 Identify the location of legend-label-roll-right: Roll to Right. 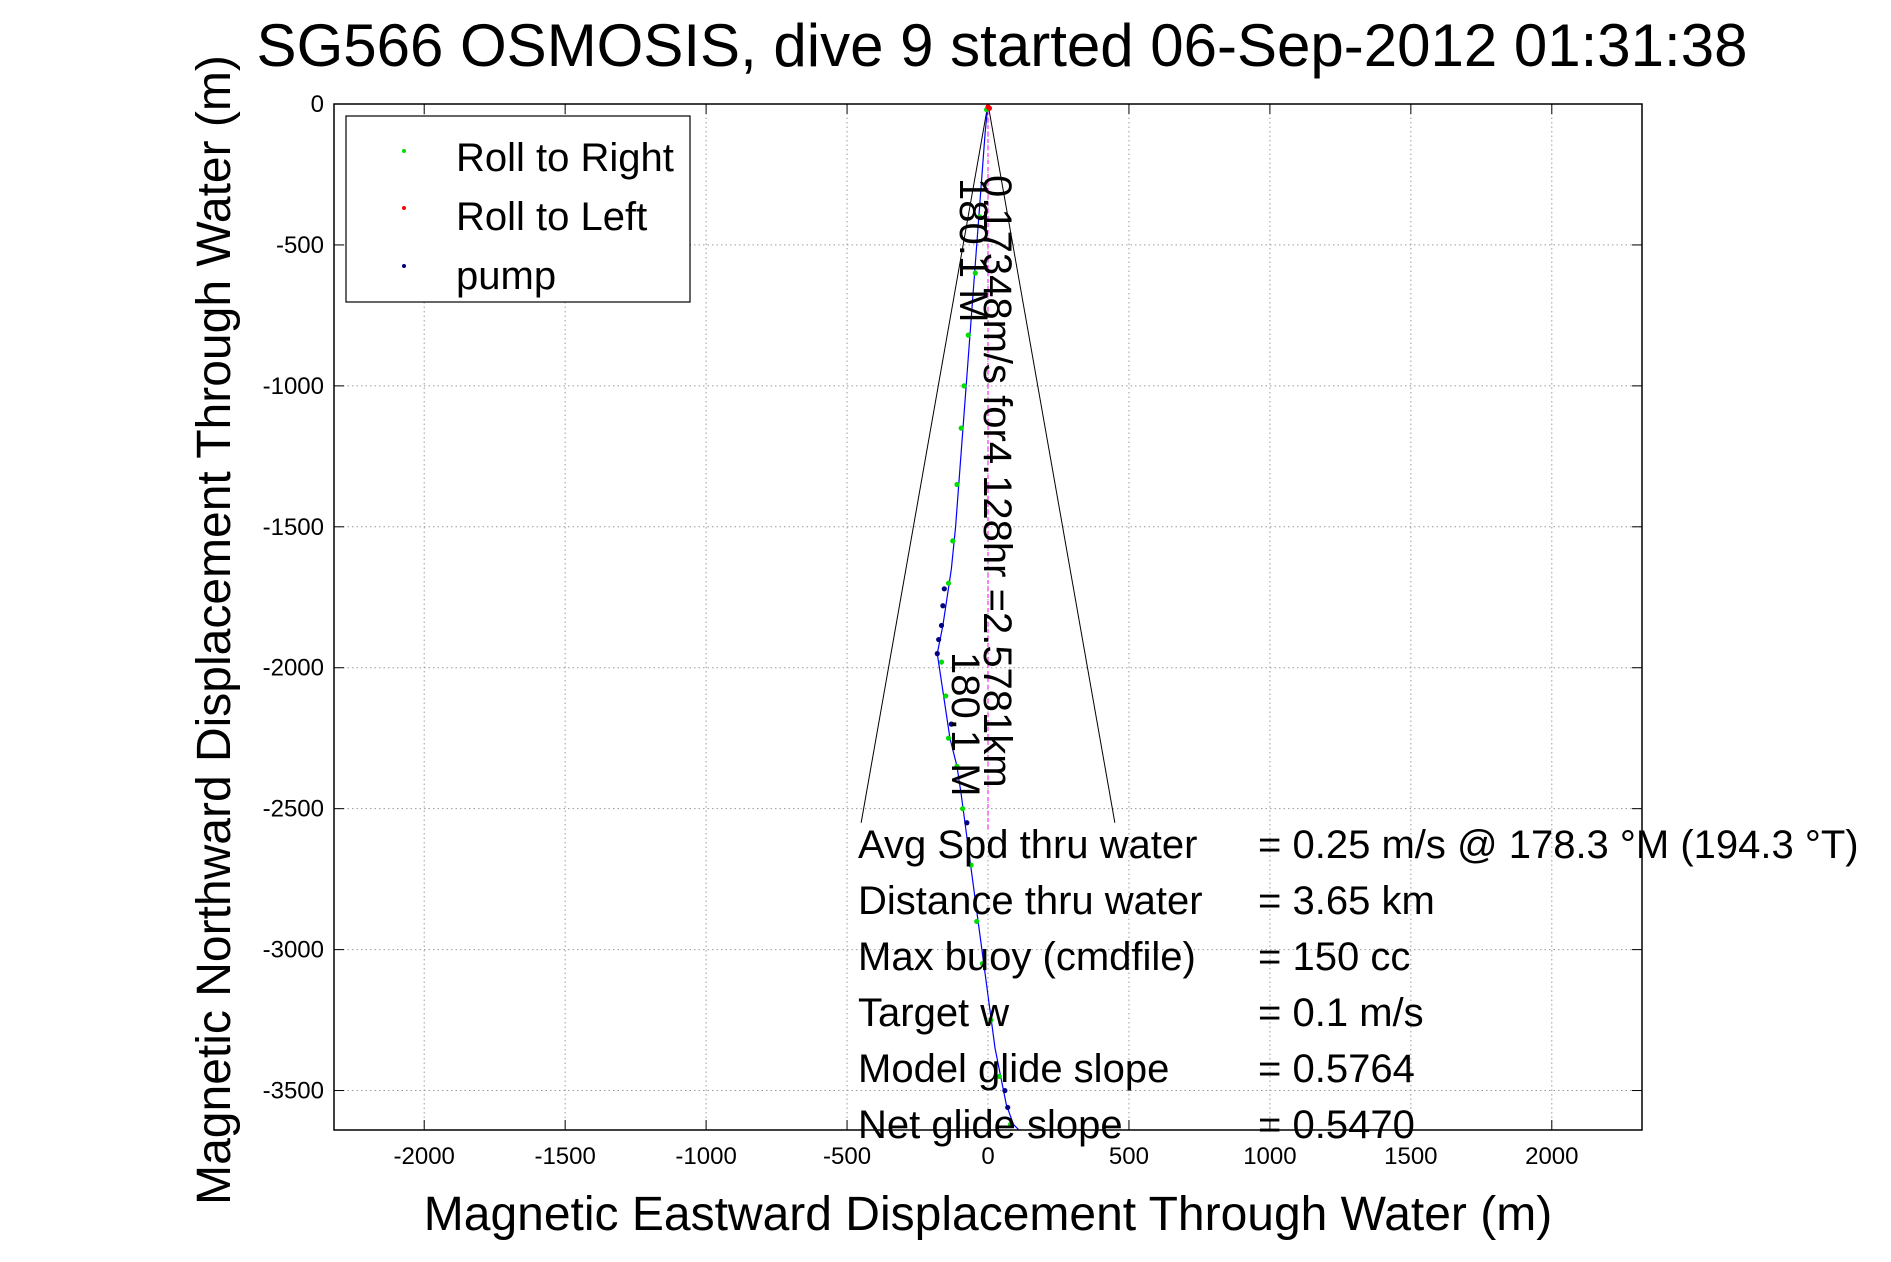
(565, 158).